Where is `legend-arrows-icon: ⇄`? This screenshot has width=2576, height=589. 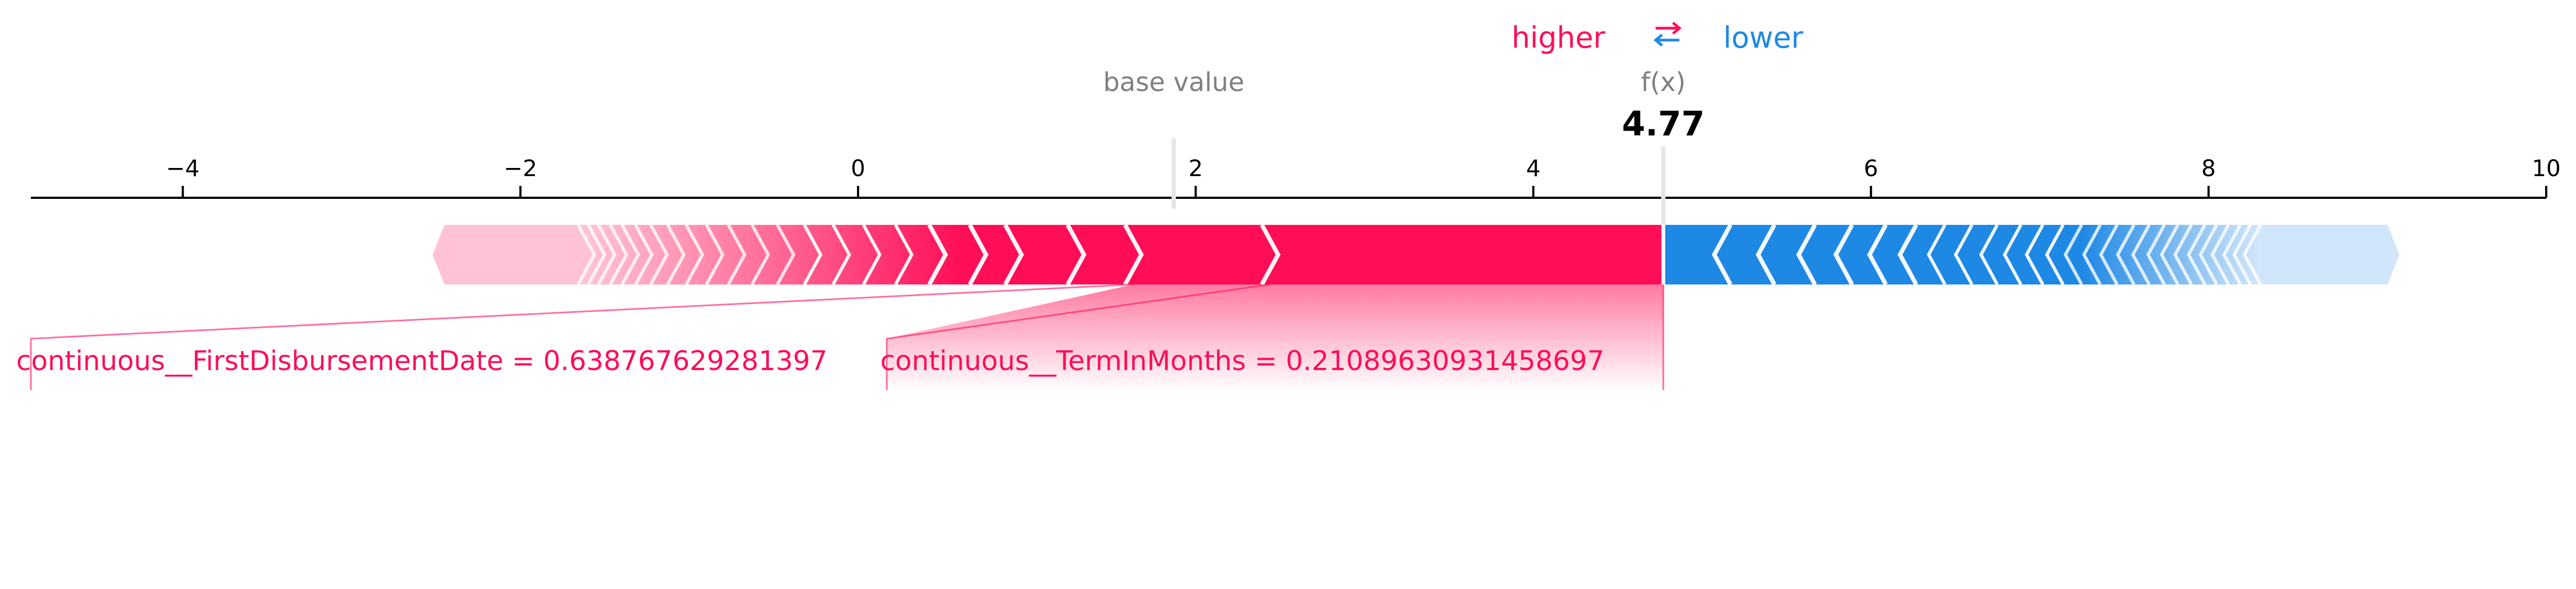
legend-arrows-icon: ⇄ is located at coordinates (1668, 34).